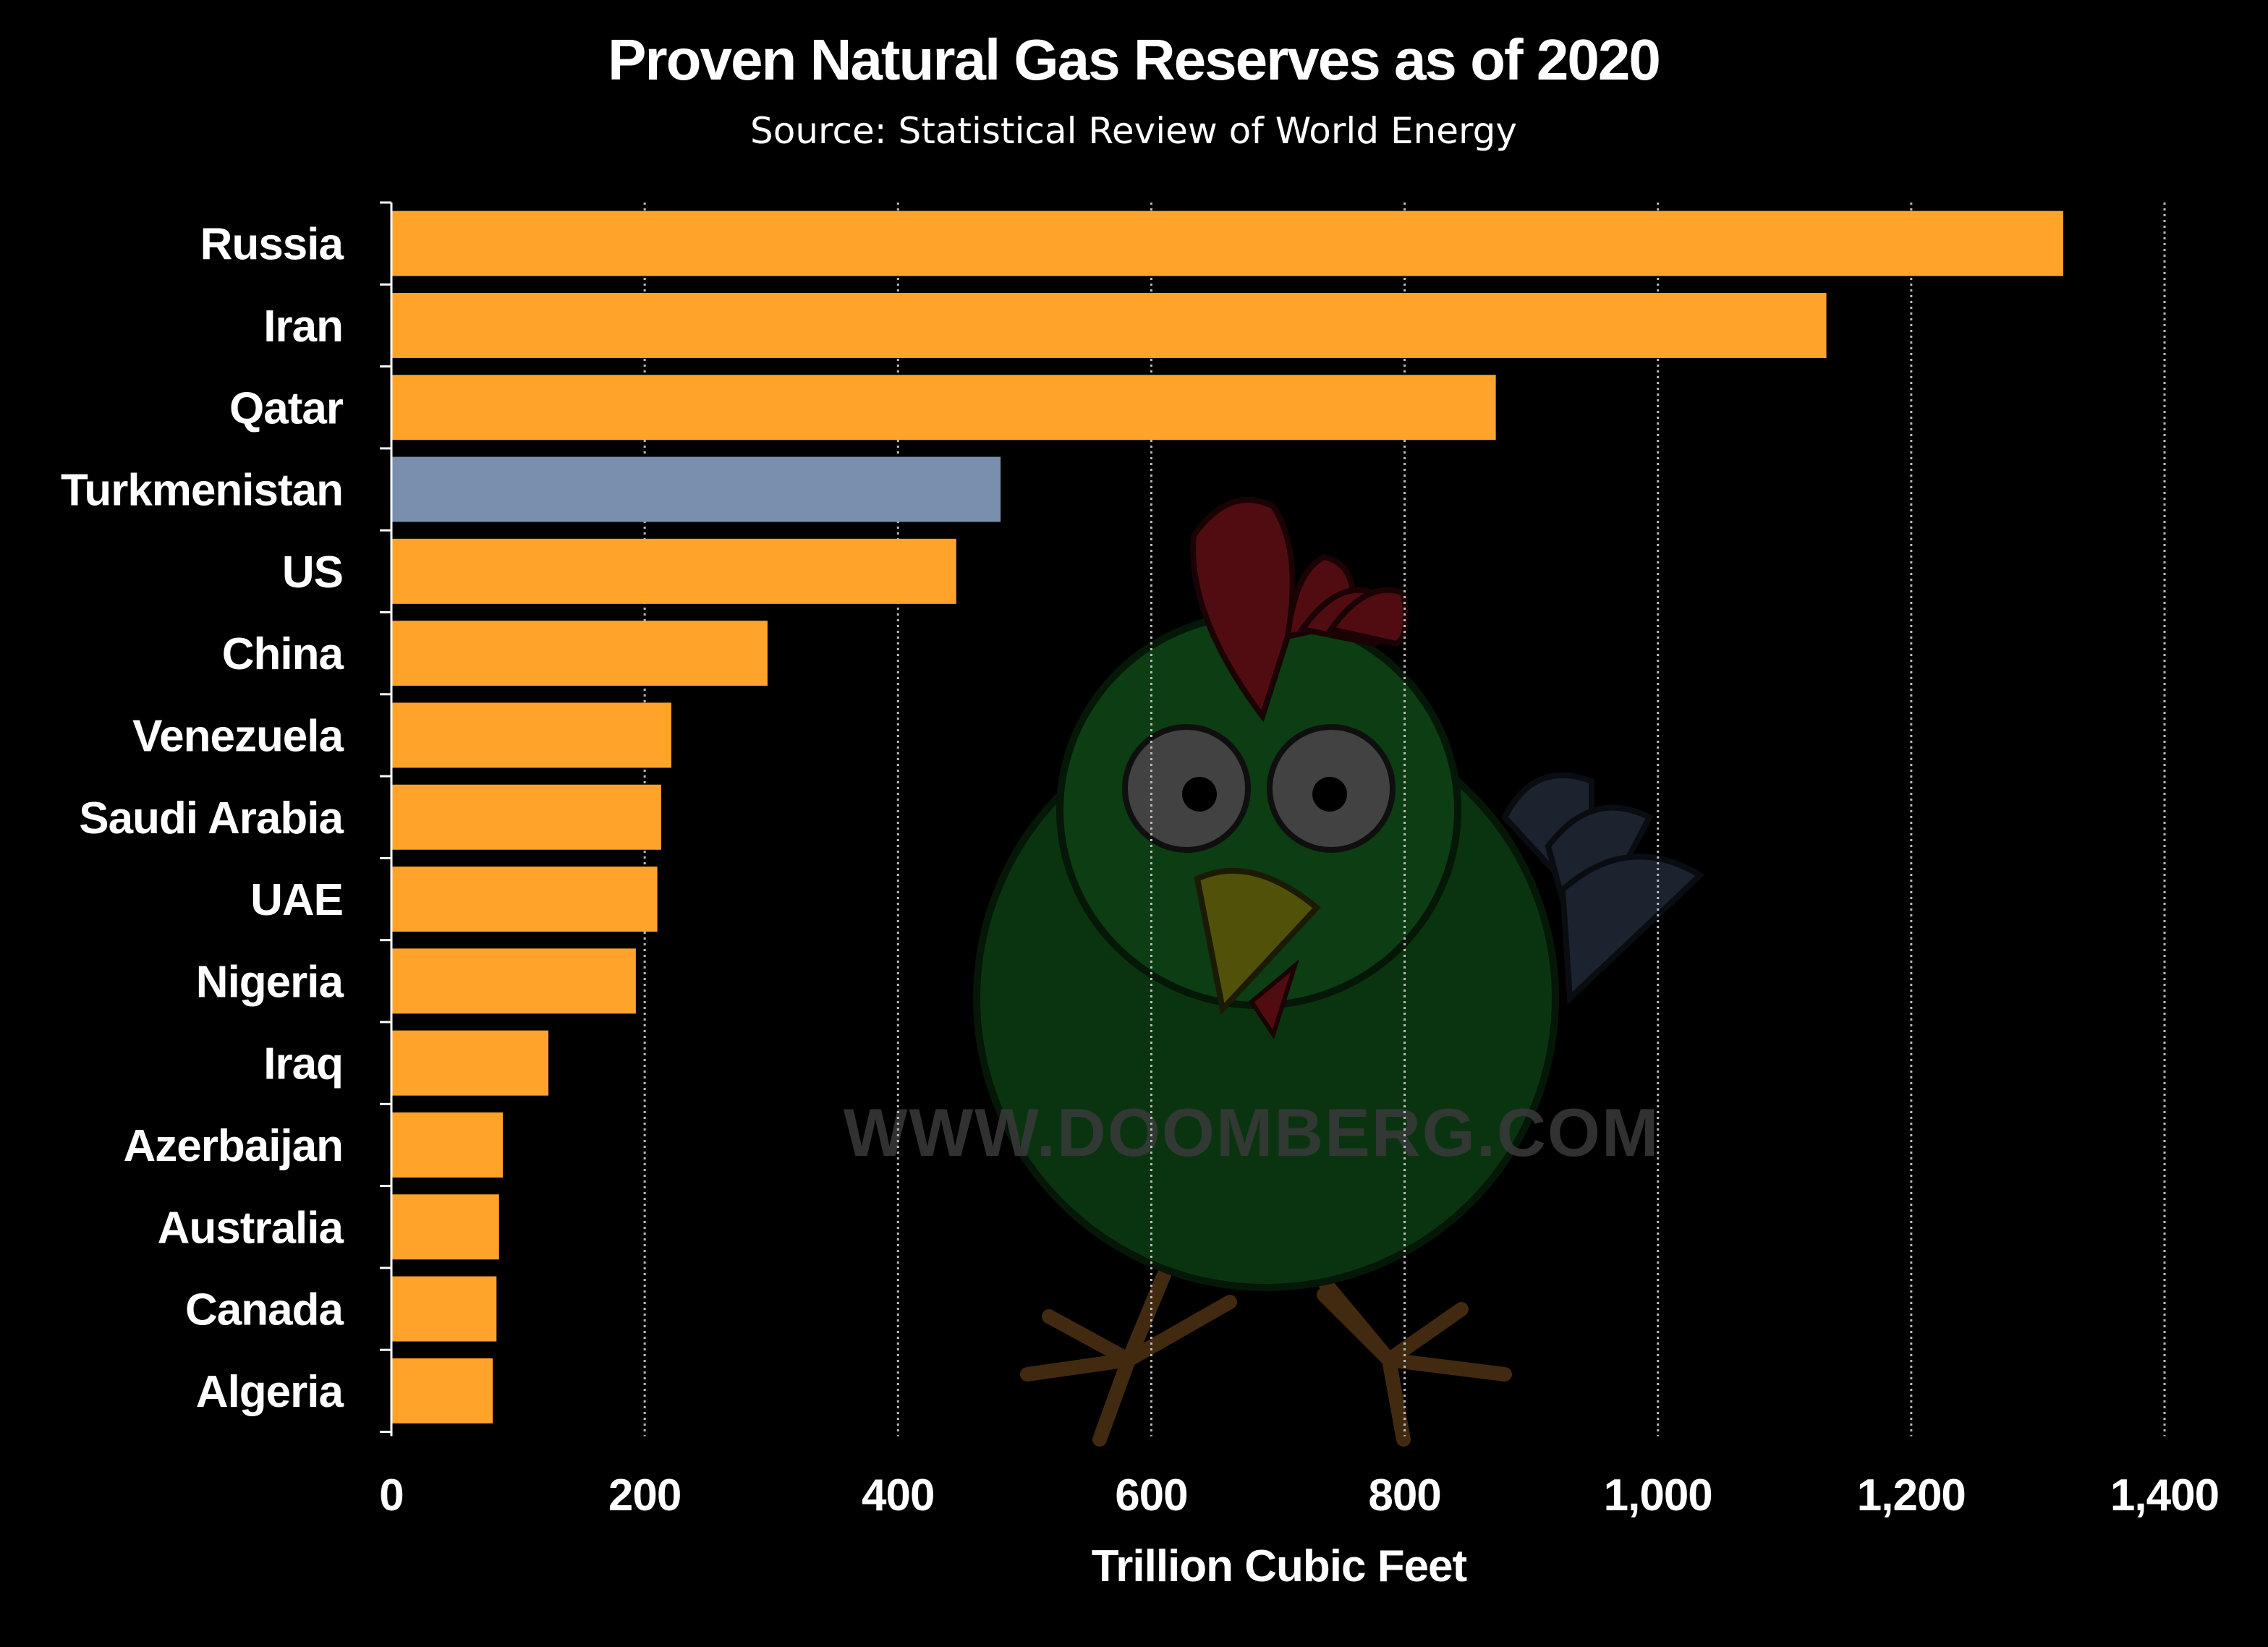 Image resolution: width=2268 pixels, height=1647 pixels. I want to click on category-label: Azerbaijan, so click(233, 1146).